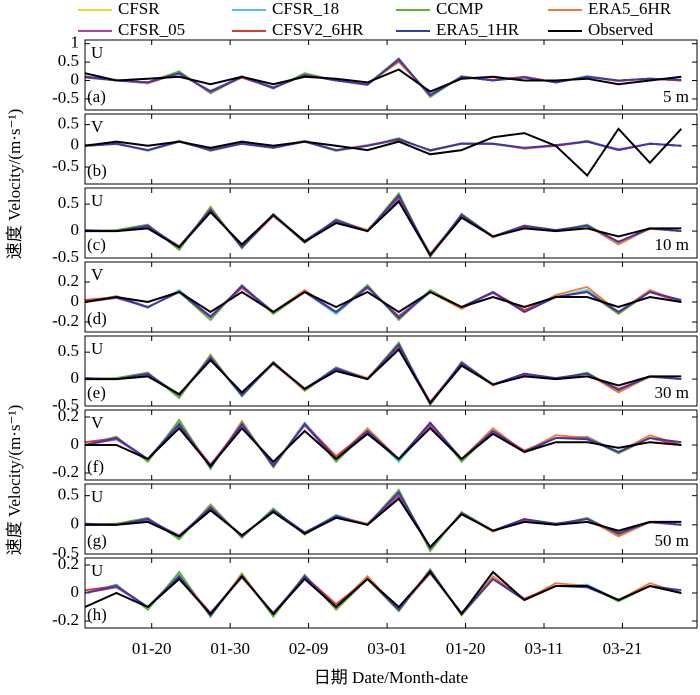 This screenshot has height=695, width=700. What do you see at coordinates (96, 96) in the screenshot?
I see `panel-tag: (a)` at bounding box center [96, 96].